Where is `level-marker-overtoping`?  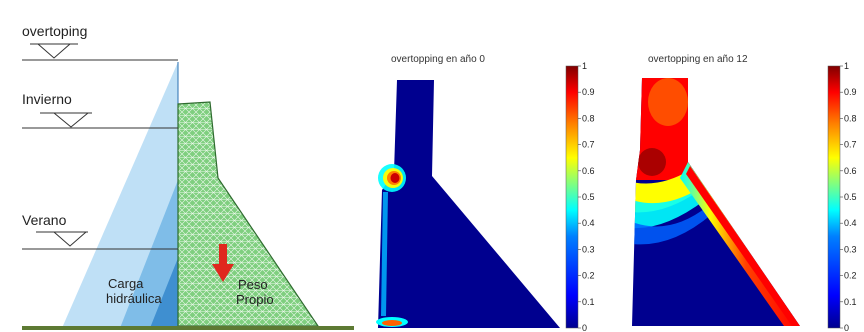 level-marker-overtoping is located at coordinates (54, 51).